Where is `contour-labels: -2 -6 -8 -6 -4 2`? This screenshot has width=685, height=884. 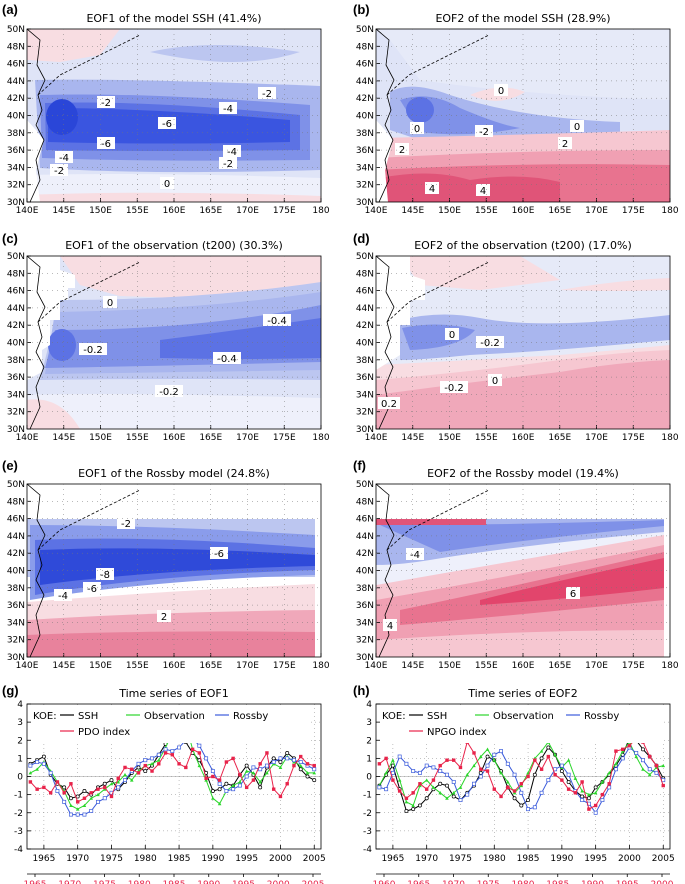 contour-labels: -2 -6 -8 -6 -4 2 is located at coordinates (141, 570).